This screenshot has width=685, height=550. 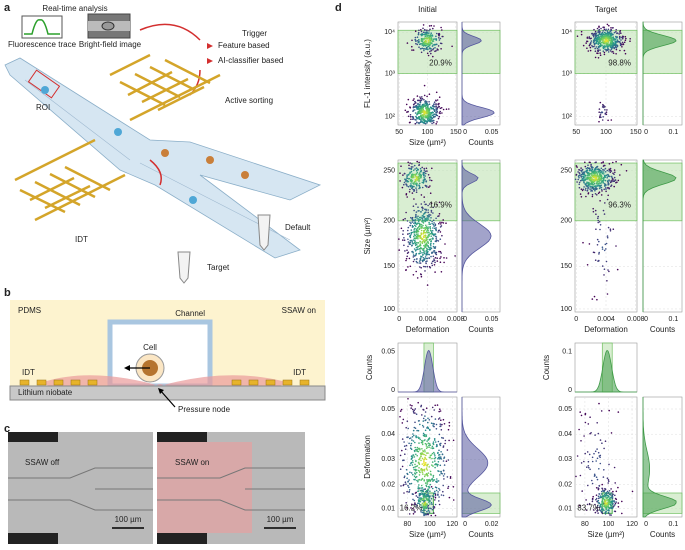 I want to click on x-tick-label: 0.008, so click(x=636, y=319).